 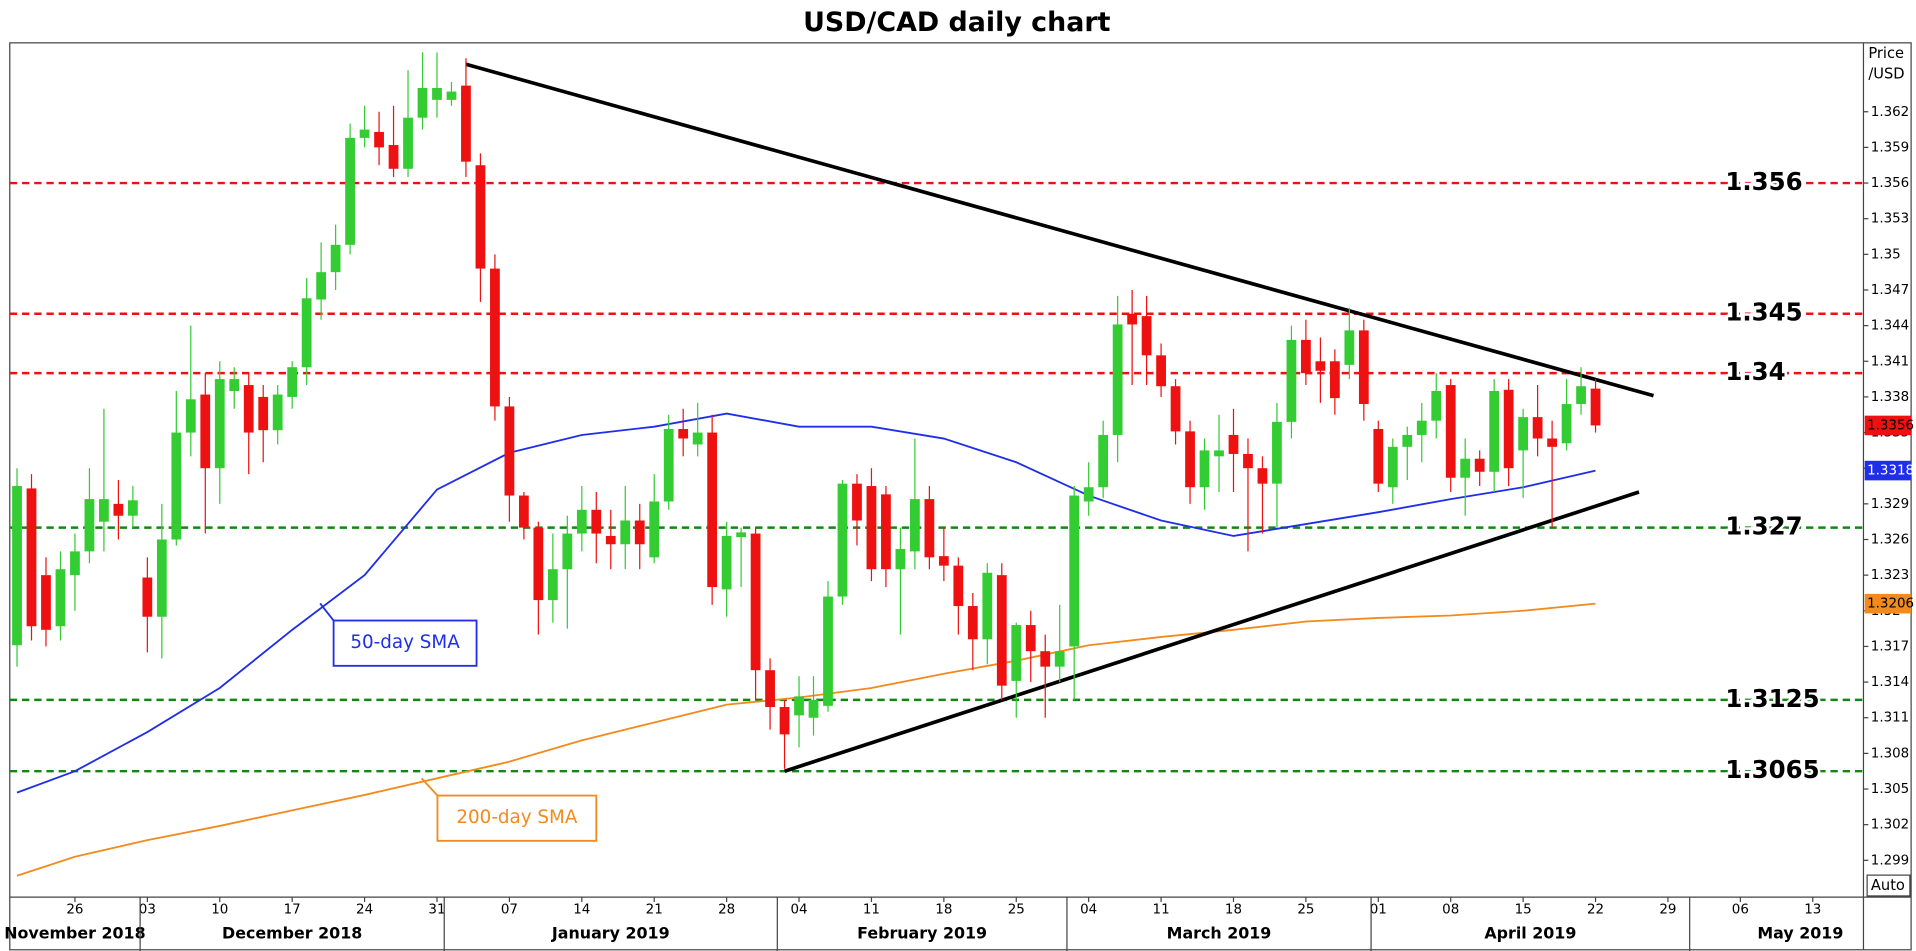 I want to click on y-tick-label: 1.317, so click(x=1890, y=646).